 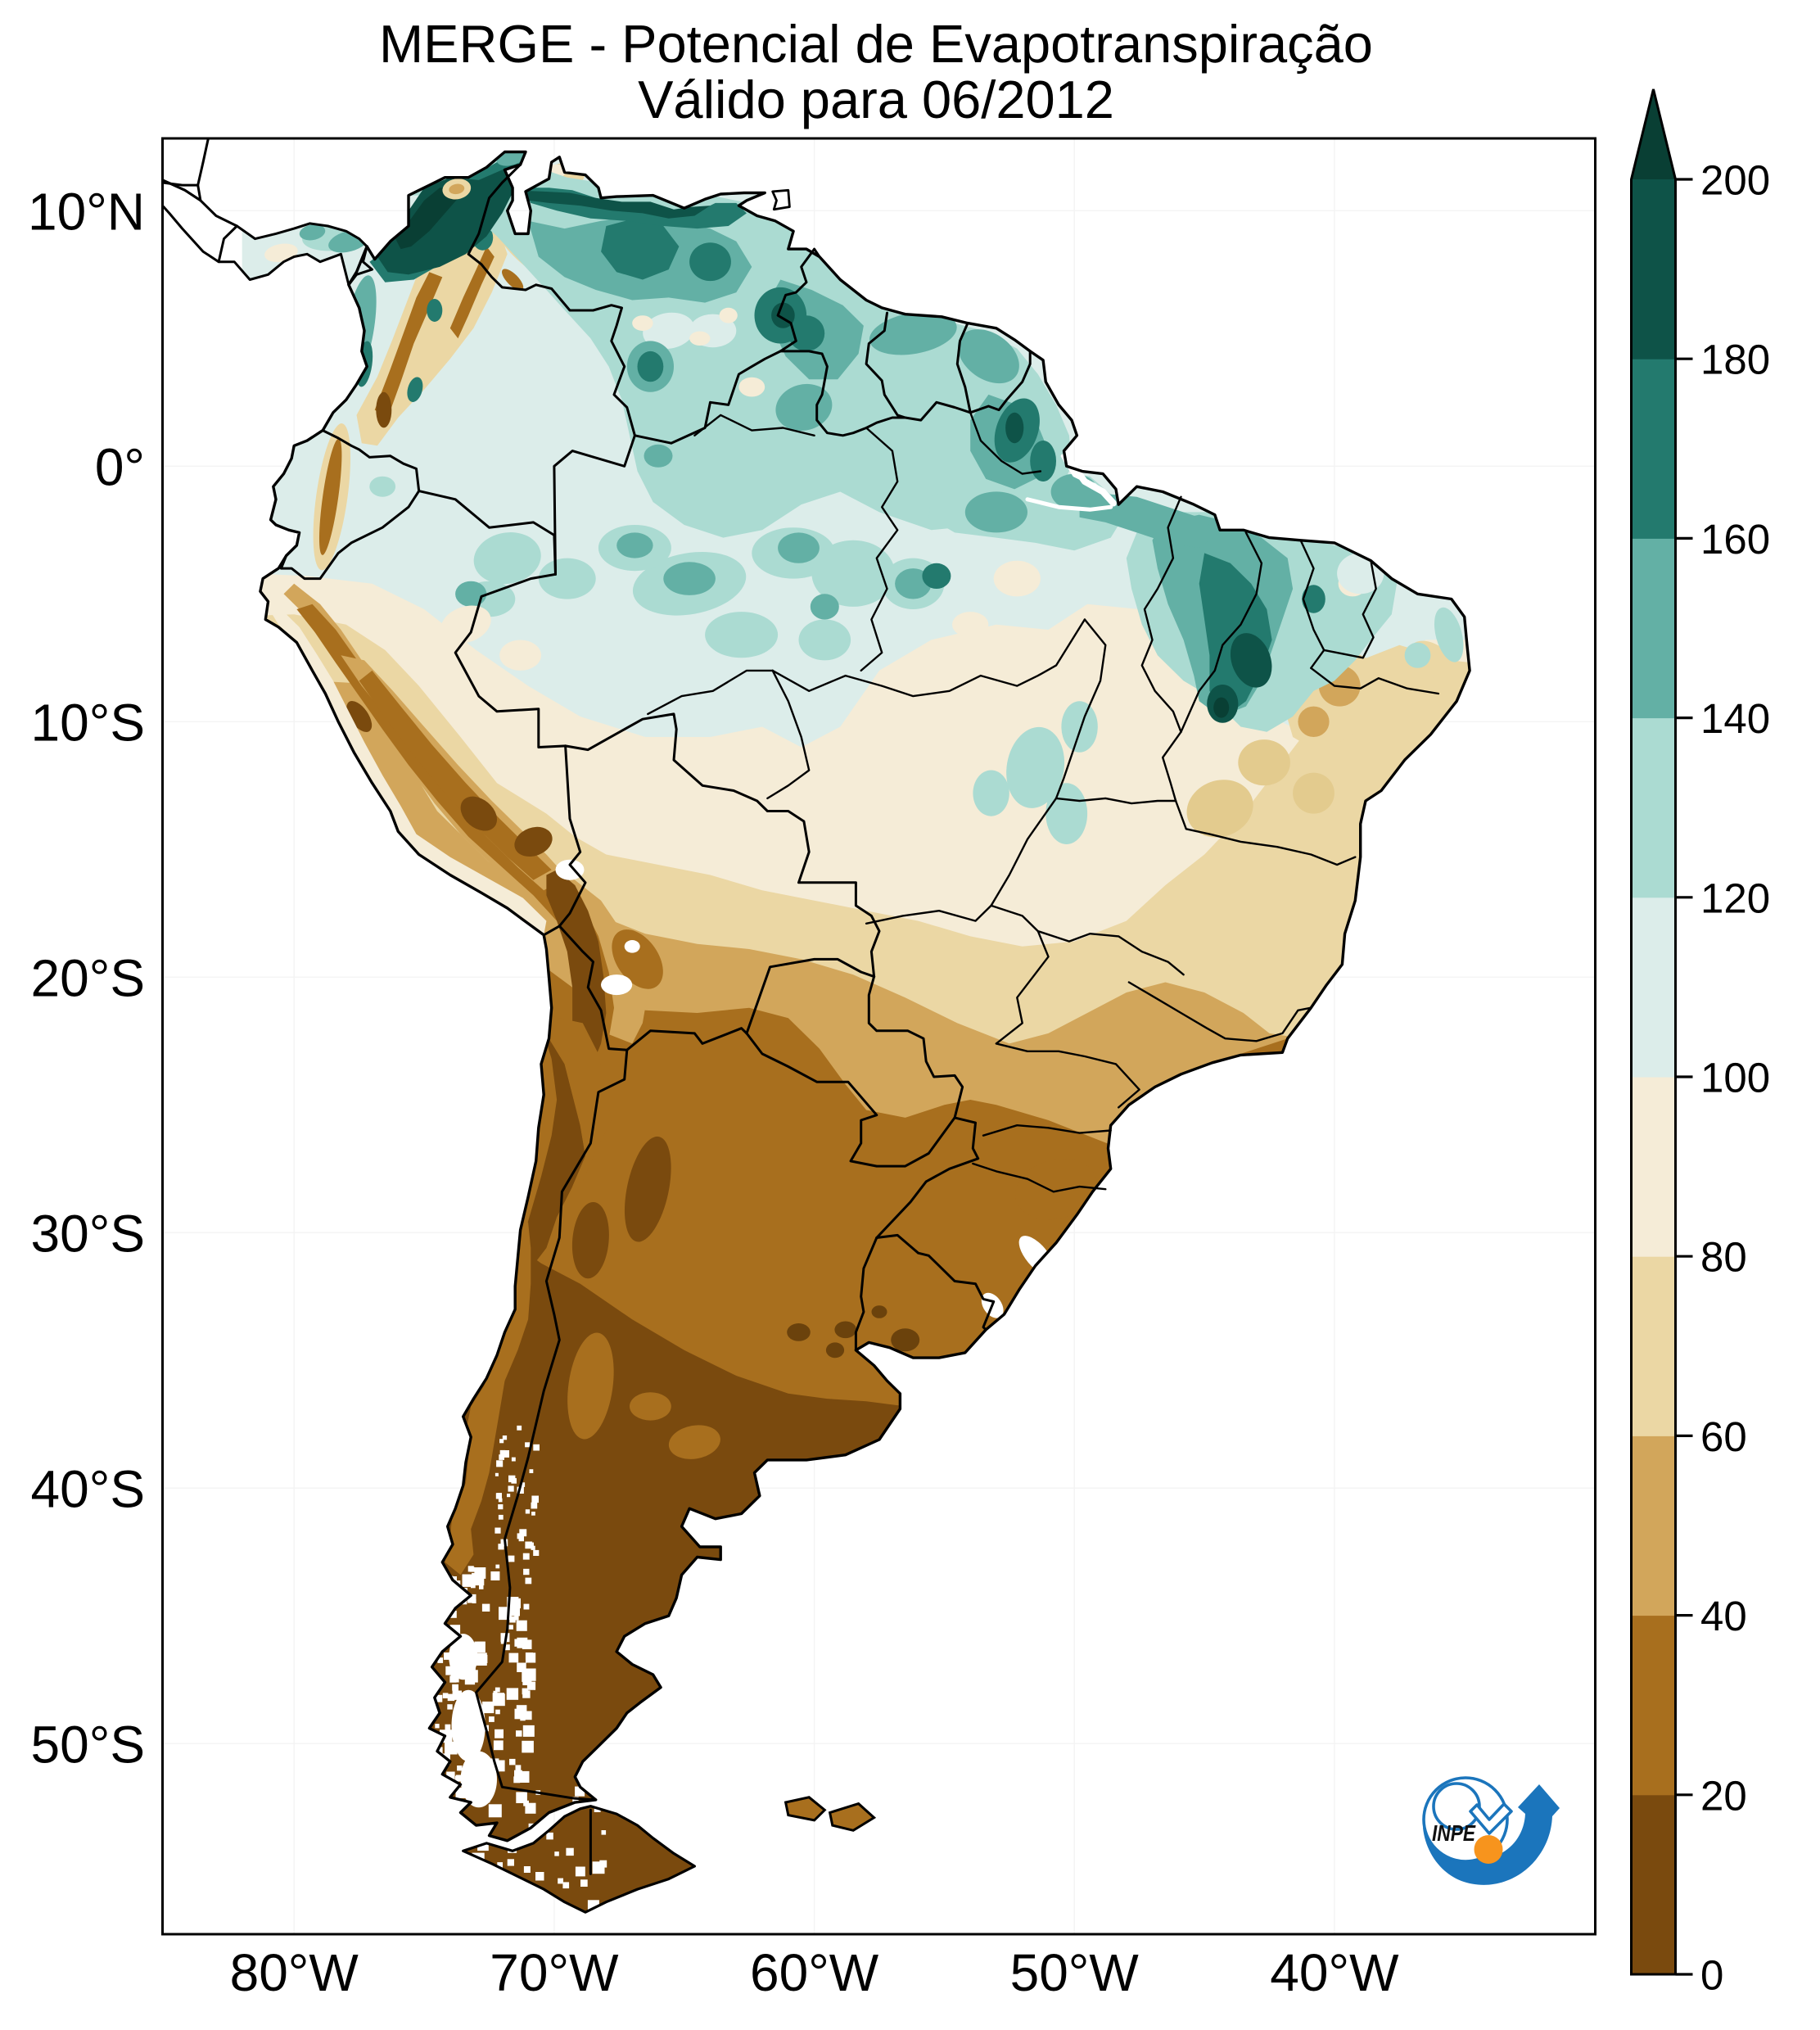 What do you see at coordinates (120, 466) in the screenshot?
I see `svg-text: 0°` at bounding box center [120, 466].